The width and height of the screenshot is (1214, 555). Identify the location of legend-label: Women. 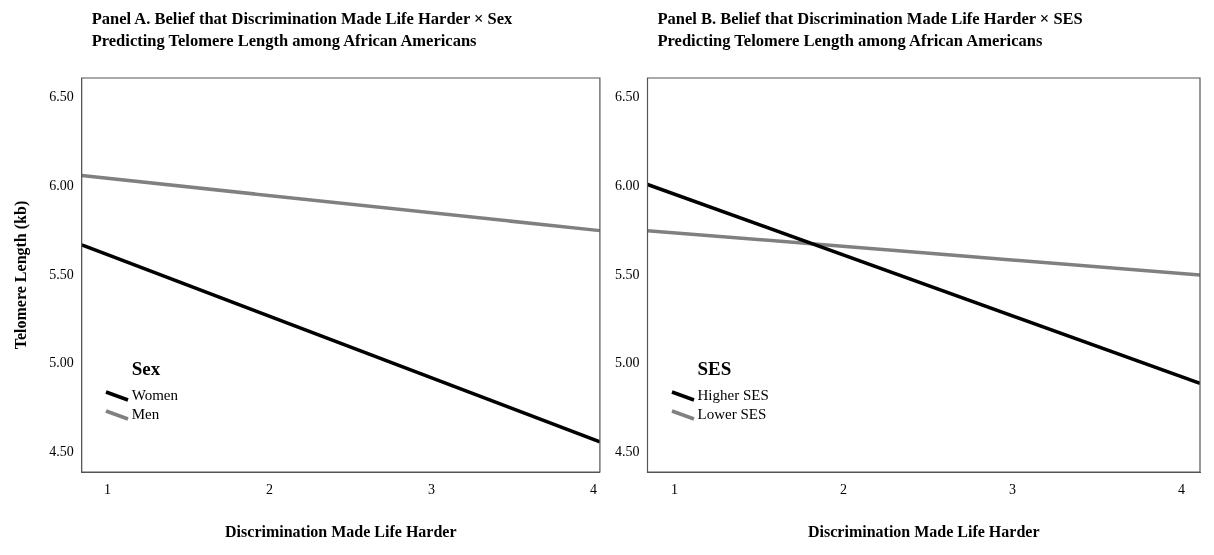
(154, 395).